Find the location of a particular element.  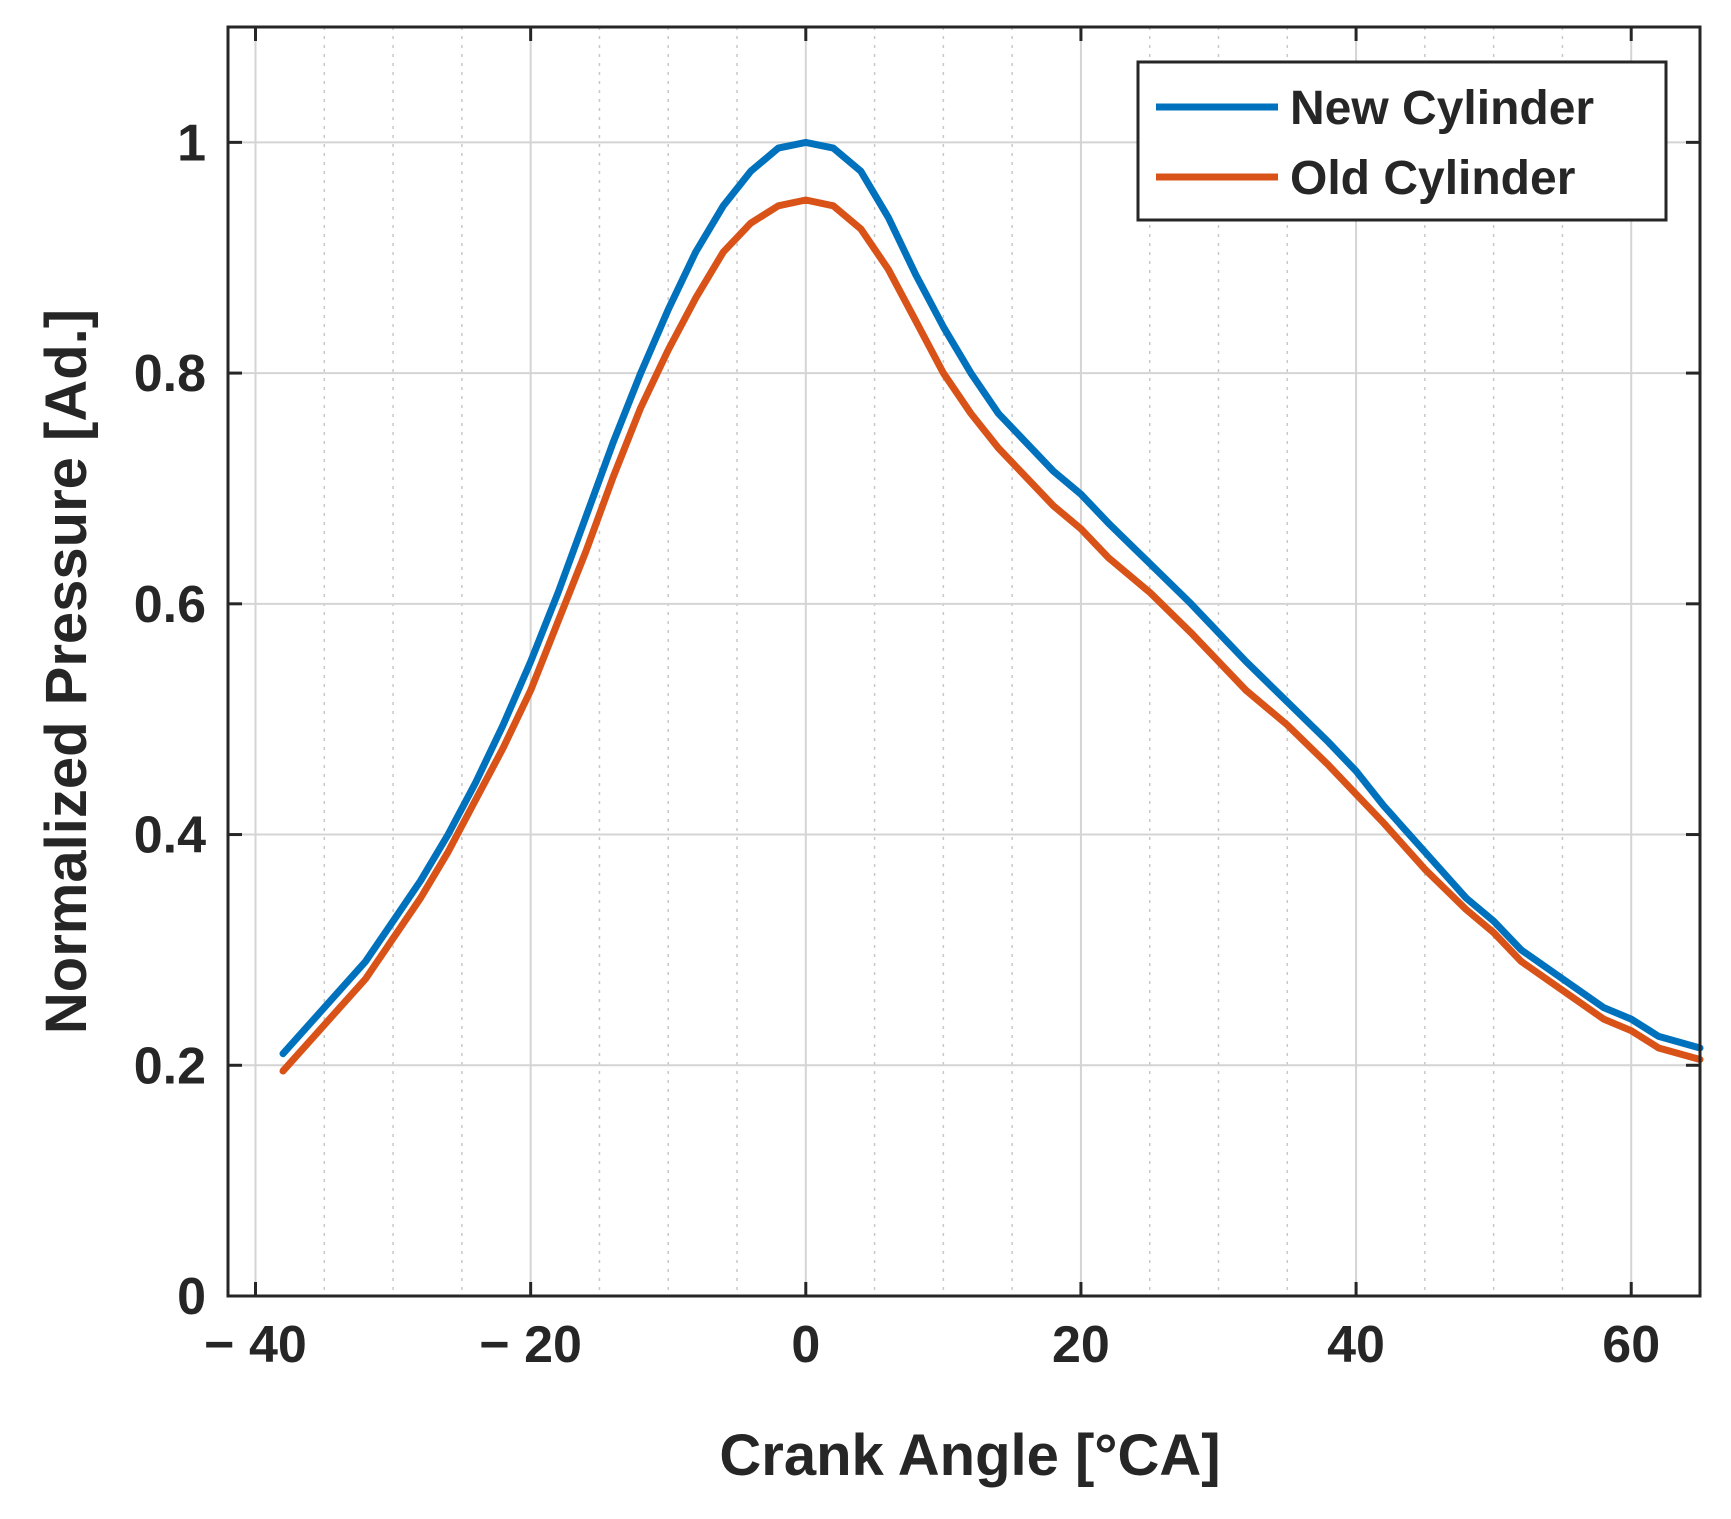

x-tick-label: − 40 is located at coordinates (255, 1345).